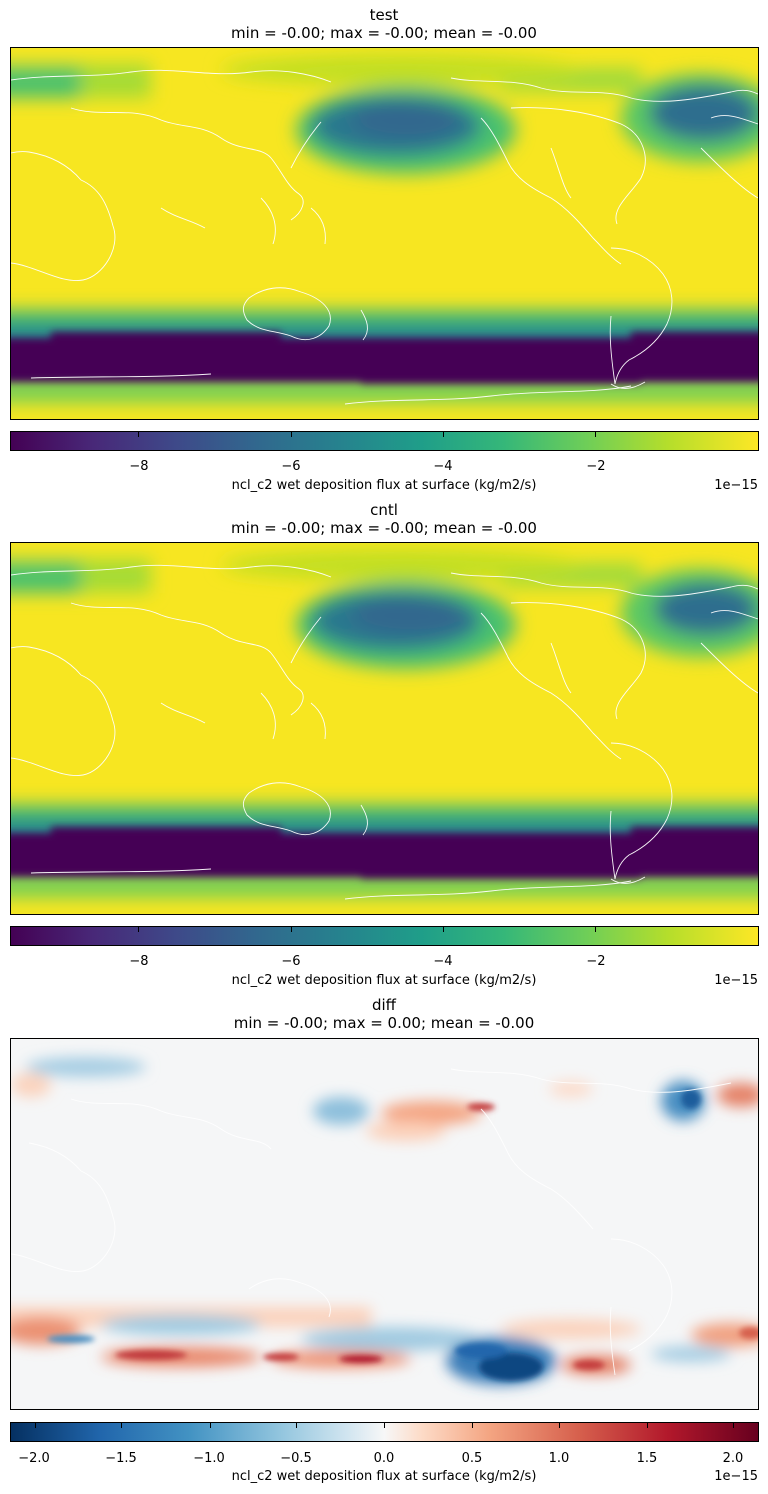 The height and width of the screenshot is (1494, 768). I want to click on colorbar-tick-label: 1.0, so click(559, 1458).